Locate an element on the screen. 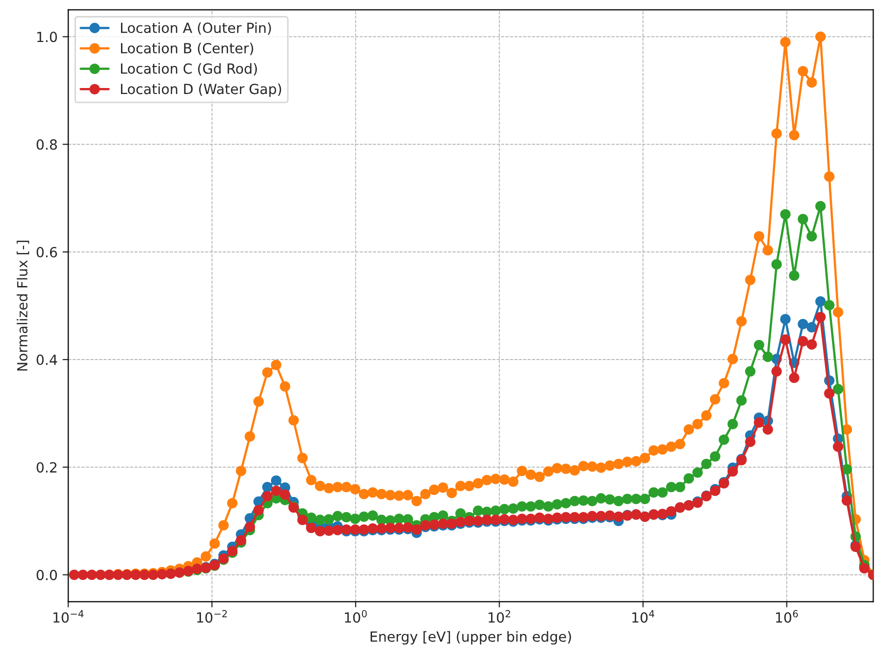  y-tick-label: 0.2 is located at coordinates (46, 467).